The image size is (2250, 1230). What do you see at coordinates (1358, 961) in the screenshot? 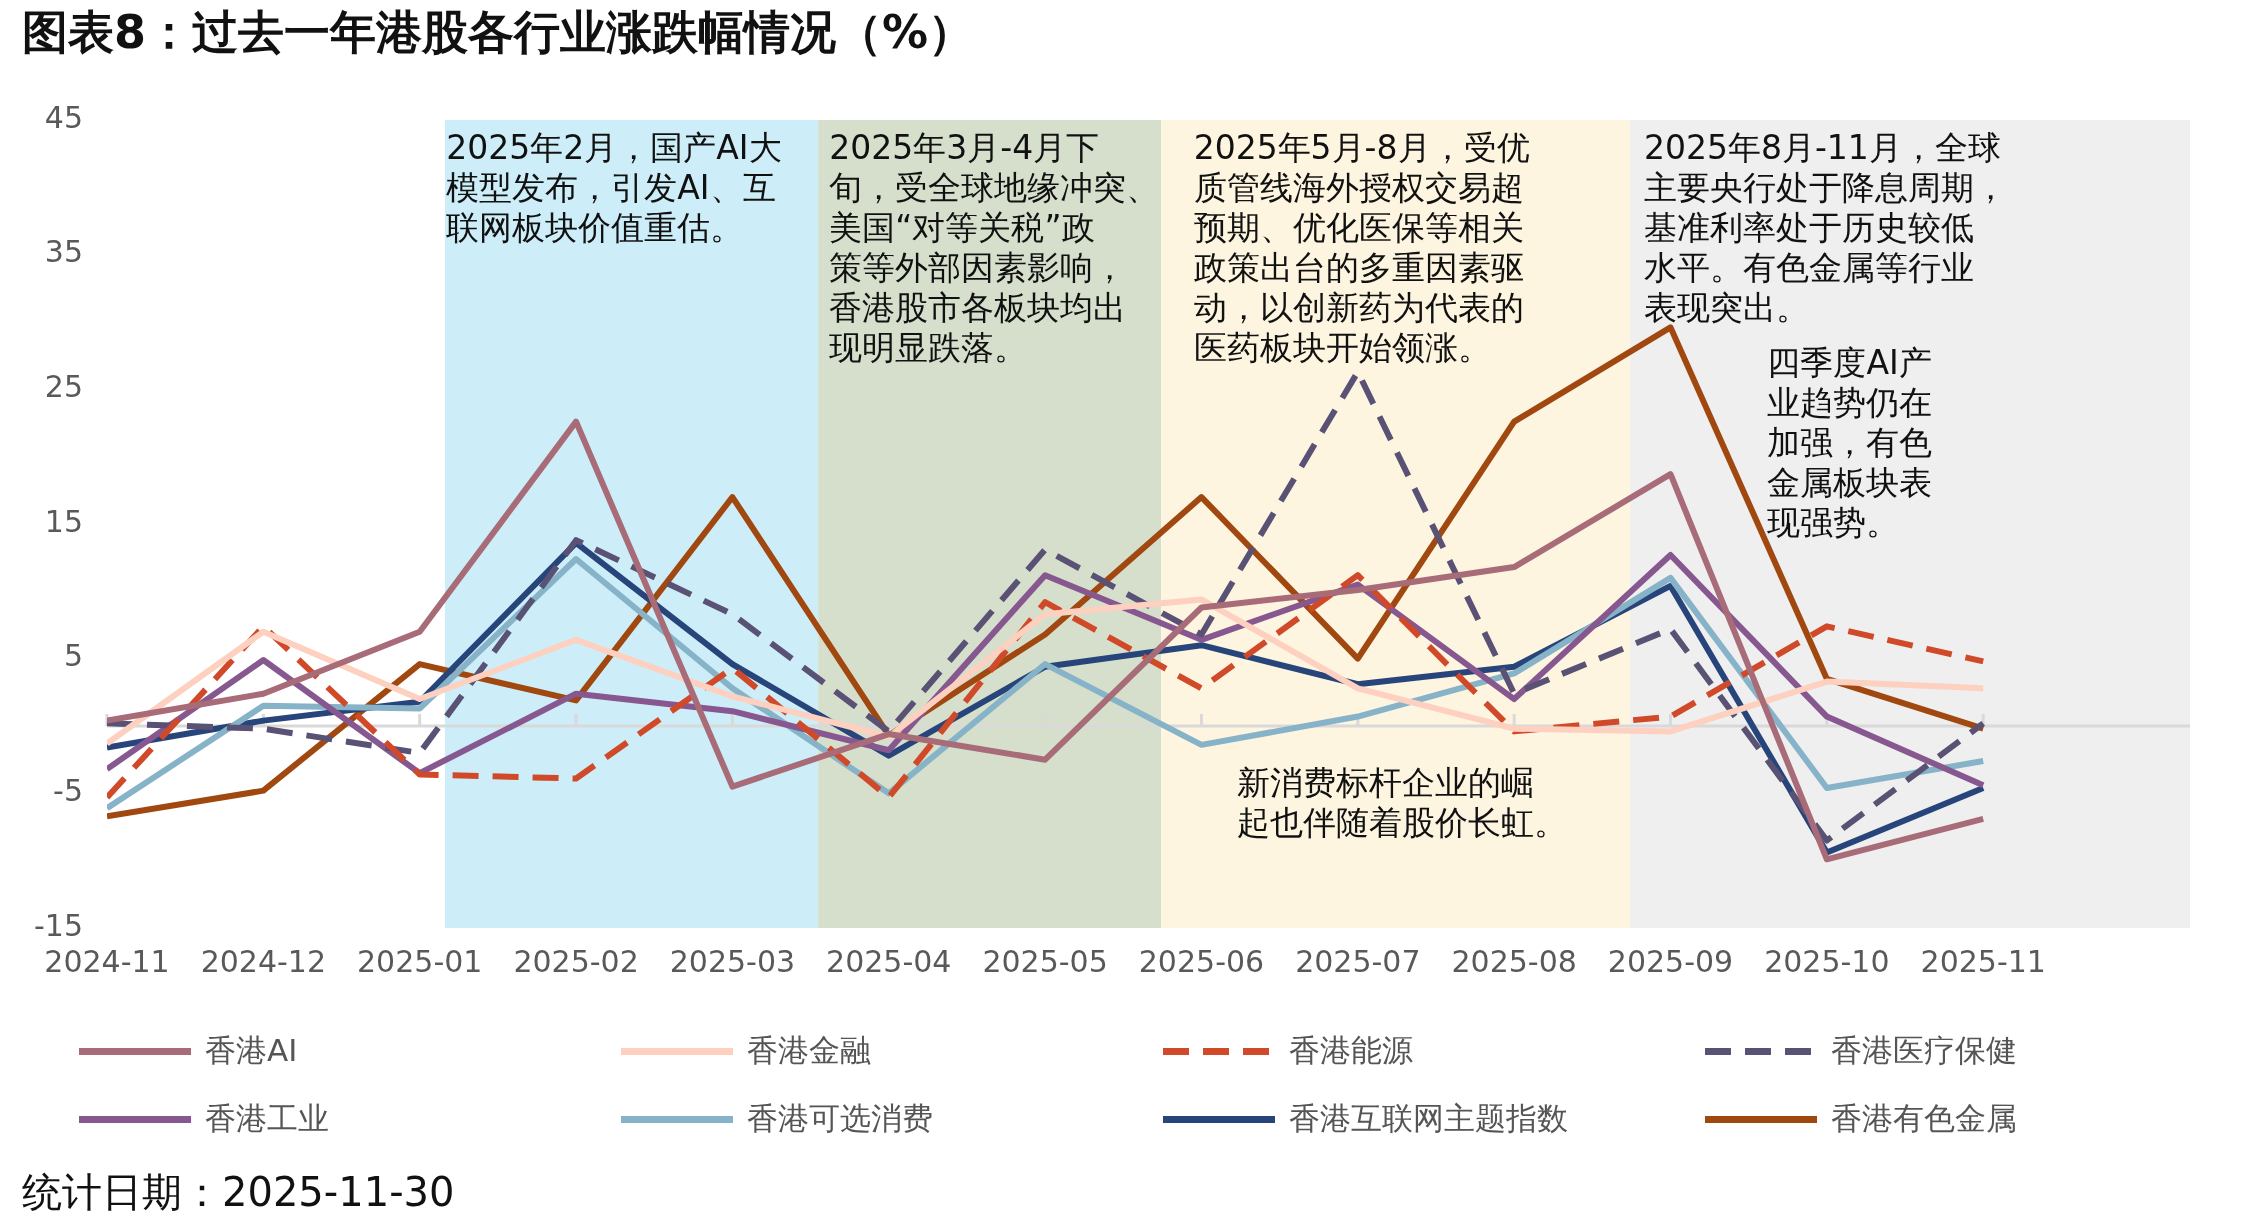
I see `x-tick-label: 2025-07` at bounding box center [1358, 961].